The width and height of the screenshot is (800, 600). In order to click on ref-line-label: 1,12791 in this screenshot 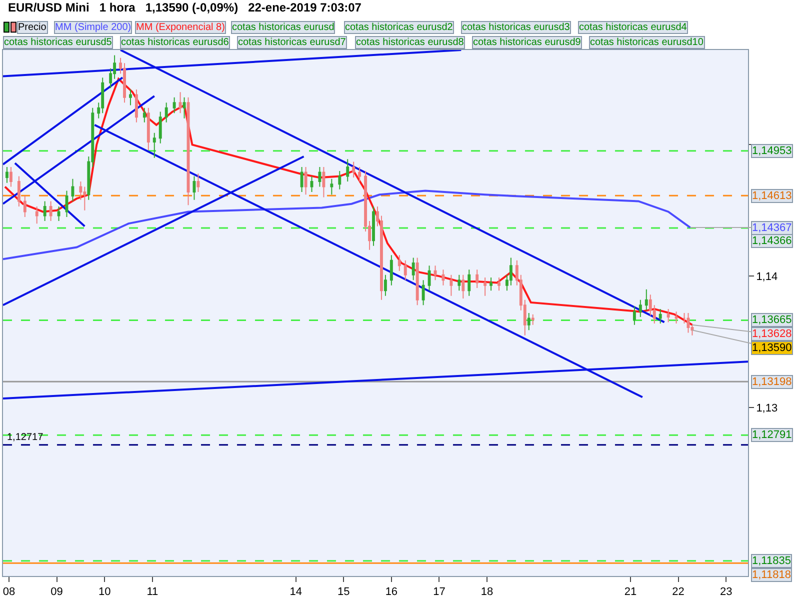, I will do `click(772, 435)`.